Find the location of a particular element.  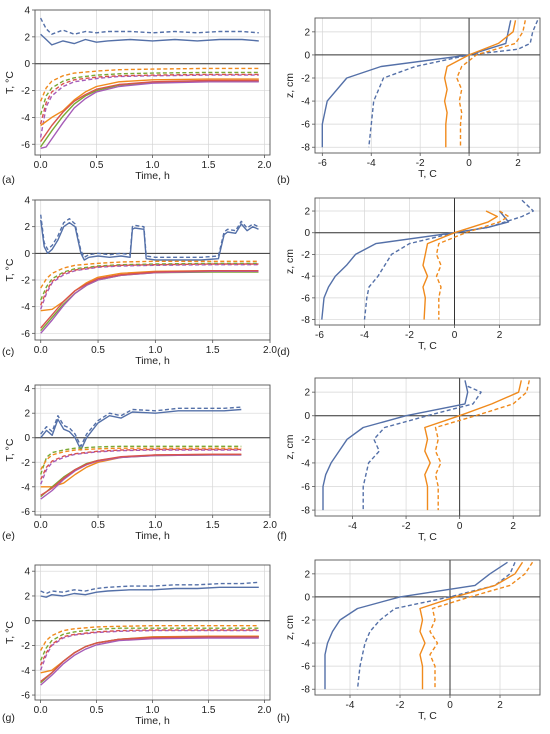

series-line-green-solid is located at coordinates (149, 660).